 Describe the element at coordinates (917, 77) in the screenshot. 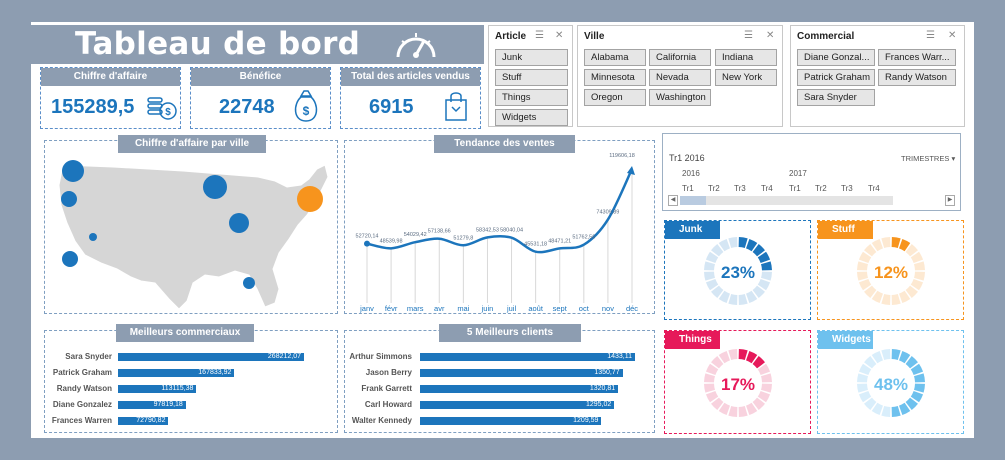

I see `slicer-item-randy-watson: Randy Watson` at that location.